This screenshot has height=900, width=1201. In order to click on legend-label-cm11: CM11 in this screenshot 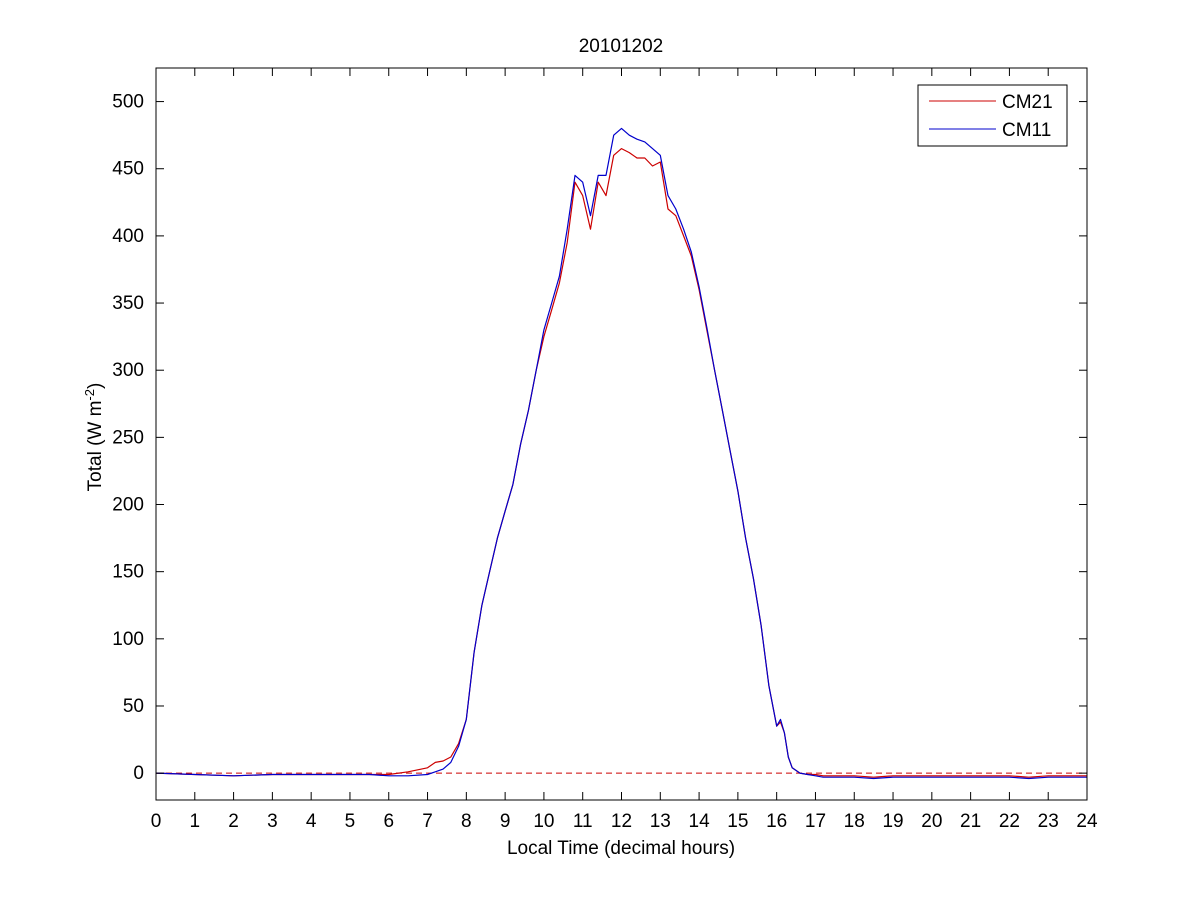, I will do `click(1026, 130)`.